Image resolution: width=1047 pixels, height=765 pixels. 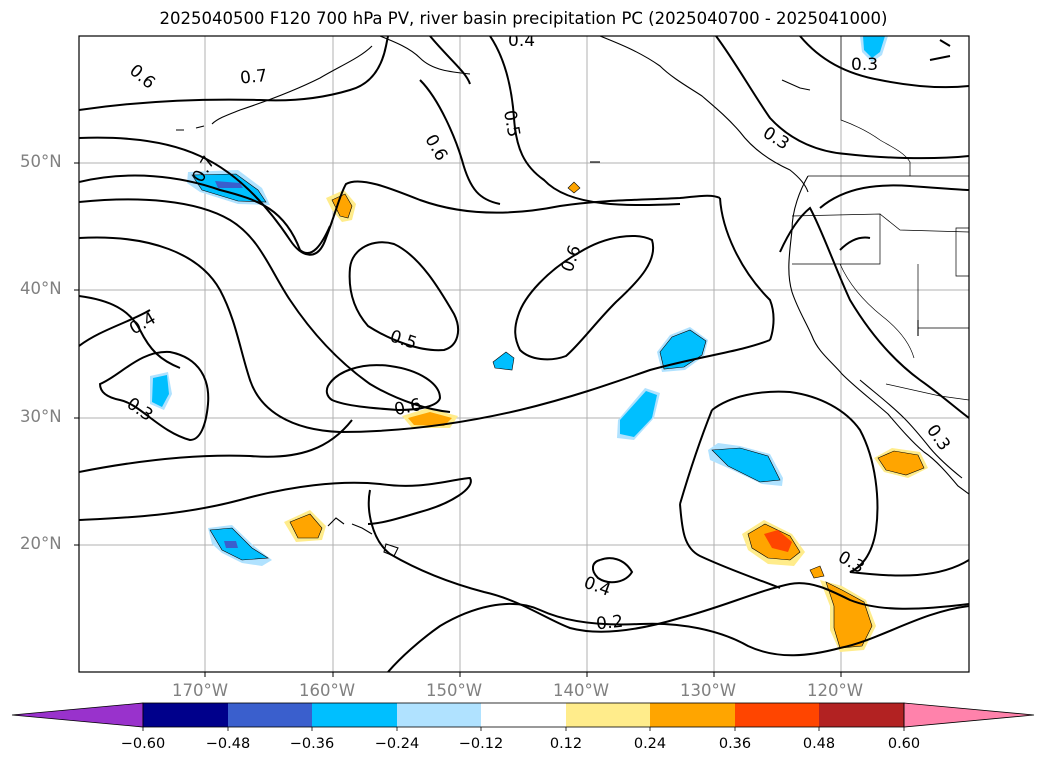 What do you see at coordinates (511, 124) in the screenshot?
I see `contour-label: 0.5` at bounding box center [511, 124].